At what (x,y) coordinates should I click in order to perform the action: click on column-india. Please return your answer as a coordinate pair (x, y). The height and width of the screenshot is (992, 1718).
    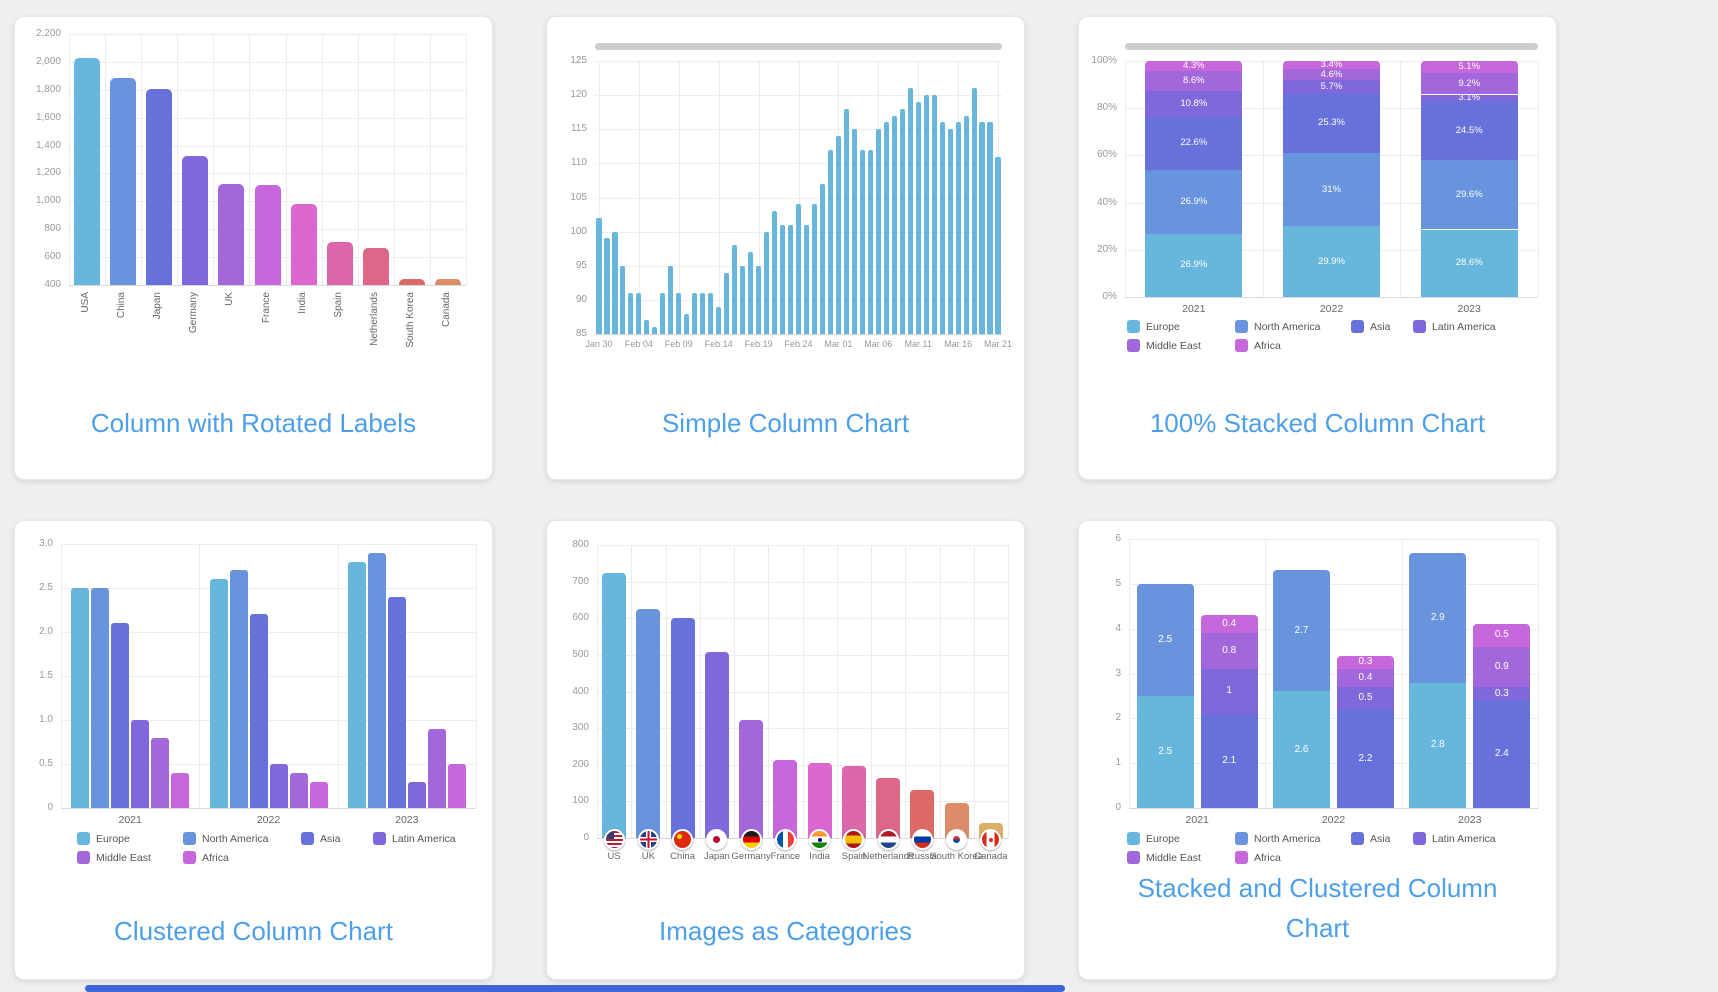
    Looking at the image, I should click on (819, 800).